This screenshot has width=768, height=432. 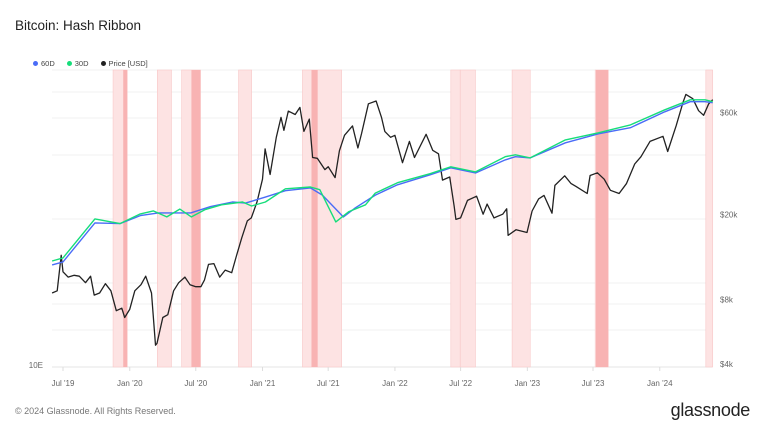 What do you see at coordinates (48, 63) in the screenshot?
I see `legend-label-60d: 60D` at bounding box center [48, 63].